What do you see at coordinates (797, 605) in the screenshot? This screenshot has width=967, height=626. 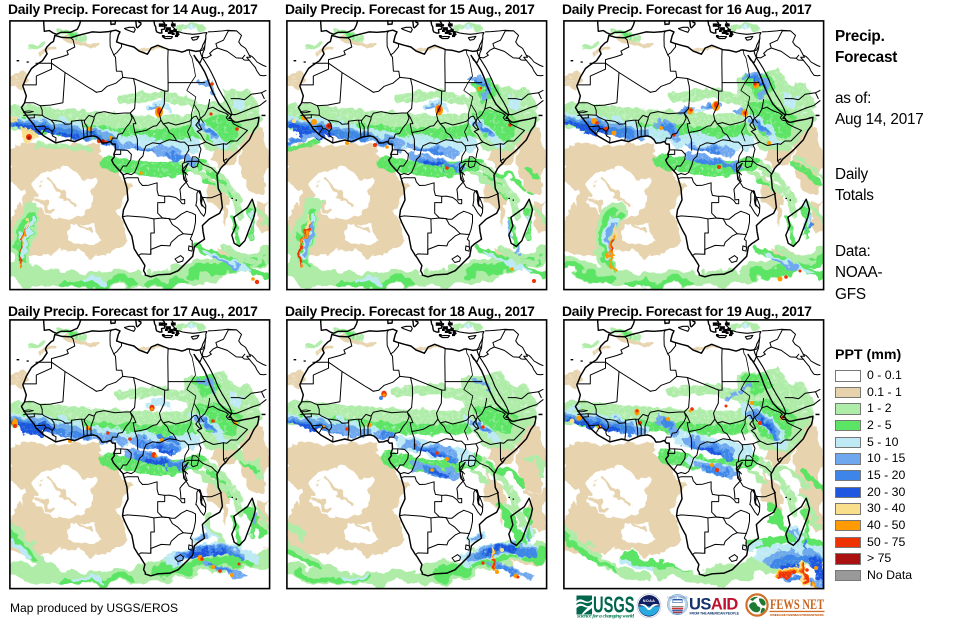 I see `svg-text: FEWS NET` at bounding box center [797, 605].